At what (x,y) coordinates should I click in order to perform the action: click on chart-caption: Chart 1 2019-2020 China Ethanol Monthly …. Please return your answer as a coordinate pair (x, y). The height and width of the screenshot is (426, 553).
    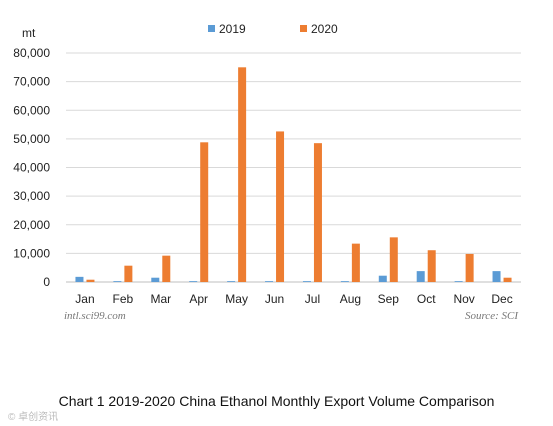
    Looking at the image, I should click on (276, 401).